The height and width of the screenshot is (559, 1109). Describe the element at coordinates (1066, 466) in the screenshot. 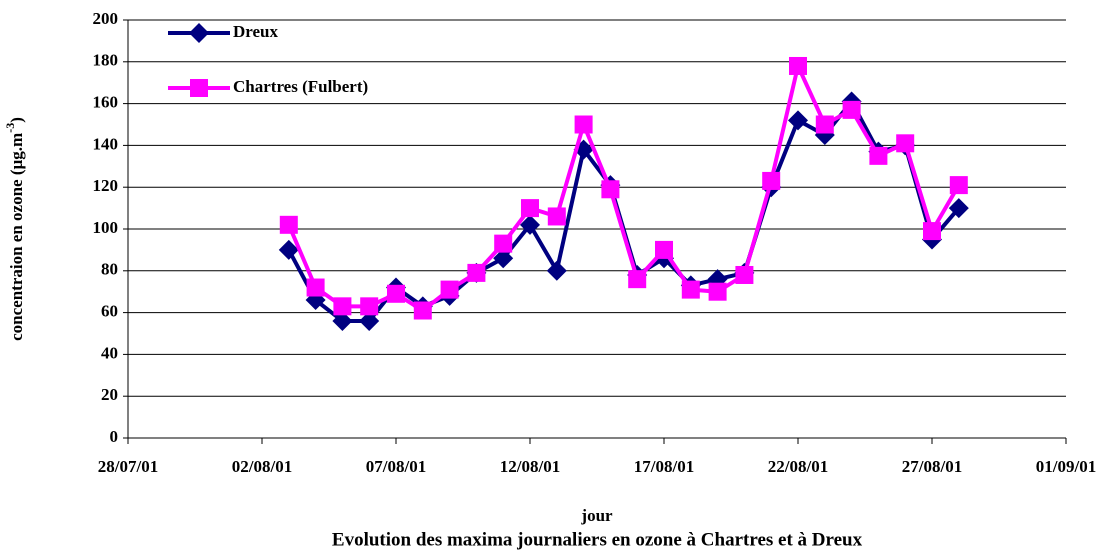

I see `x-tick-label: 01/09/01` at that location.